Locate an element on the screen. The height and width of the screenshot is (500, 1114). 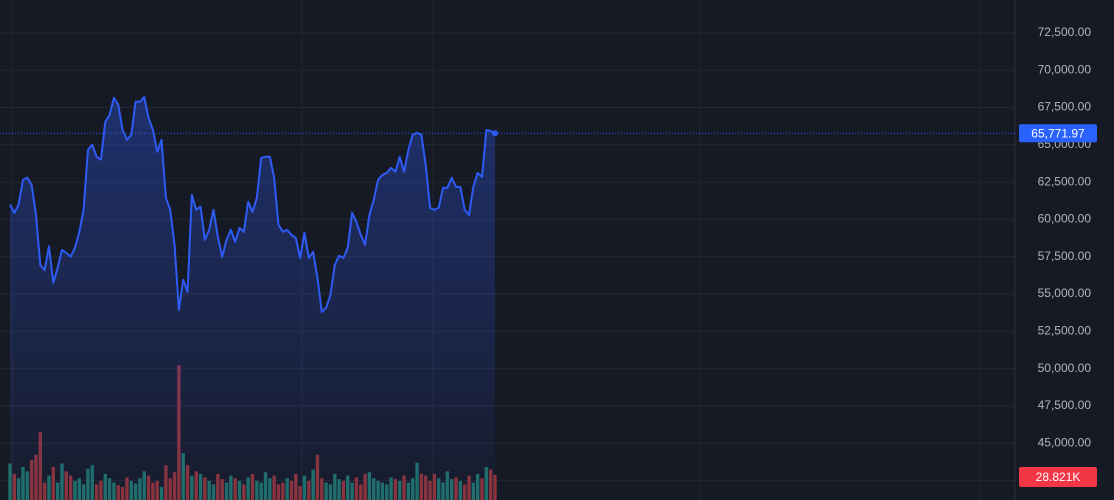
y-tick-label: 50,000.00 is located at coordinates (1065, 368).